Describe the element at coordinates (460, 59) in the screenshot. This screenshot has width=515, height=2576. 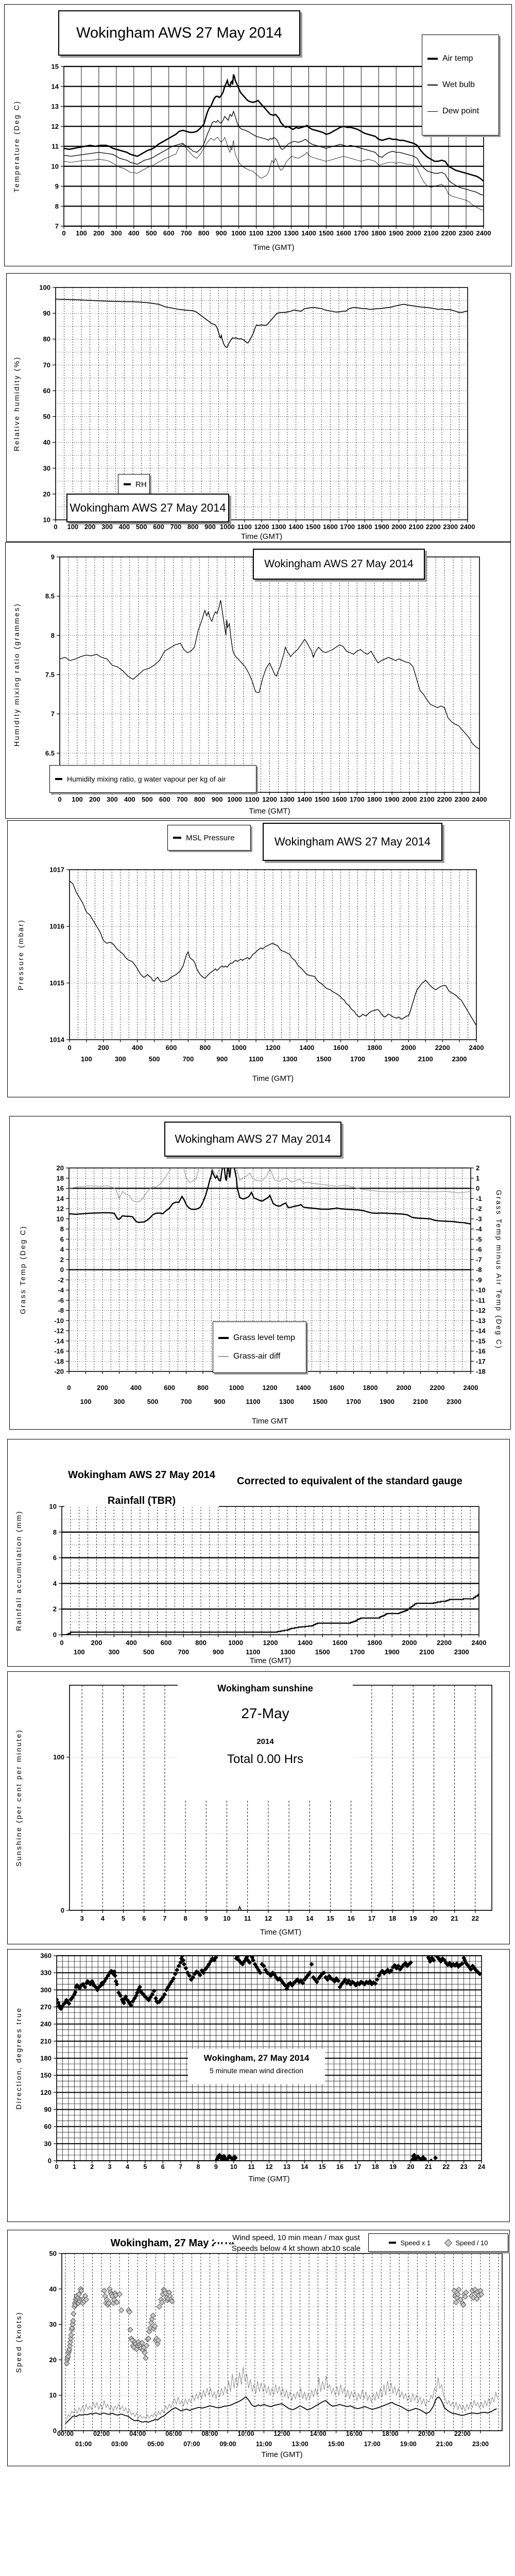
I see `legend-item: Air temp` at that location.